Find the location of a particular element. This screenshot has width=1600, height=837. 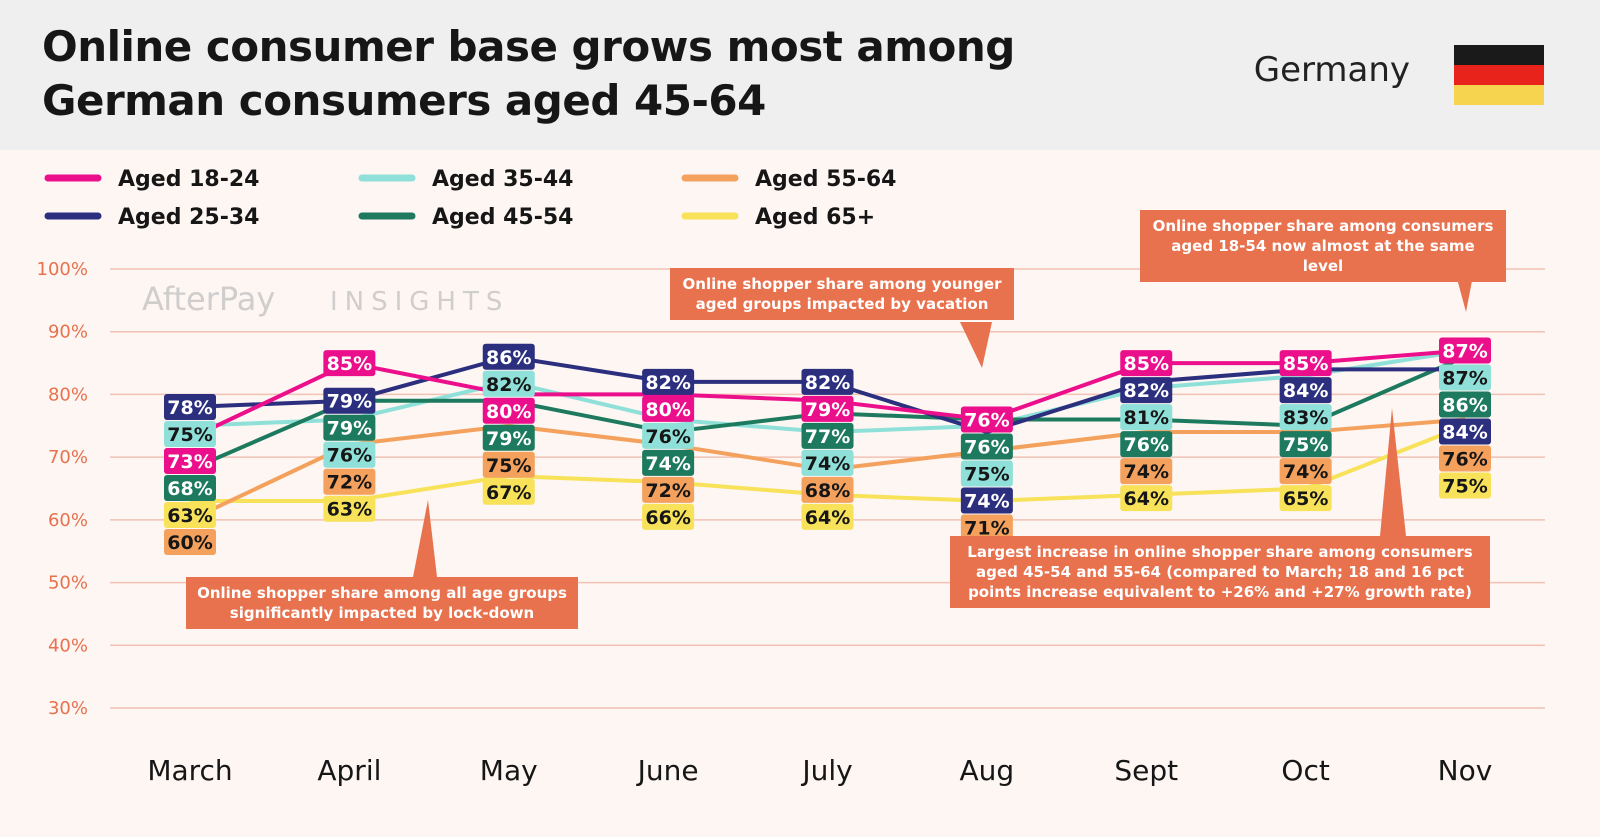

data-label: 67% is located at coordinates (508, 493).